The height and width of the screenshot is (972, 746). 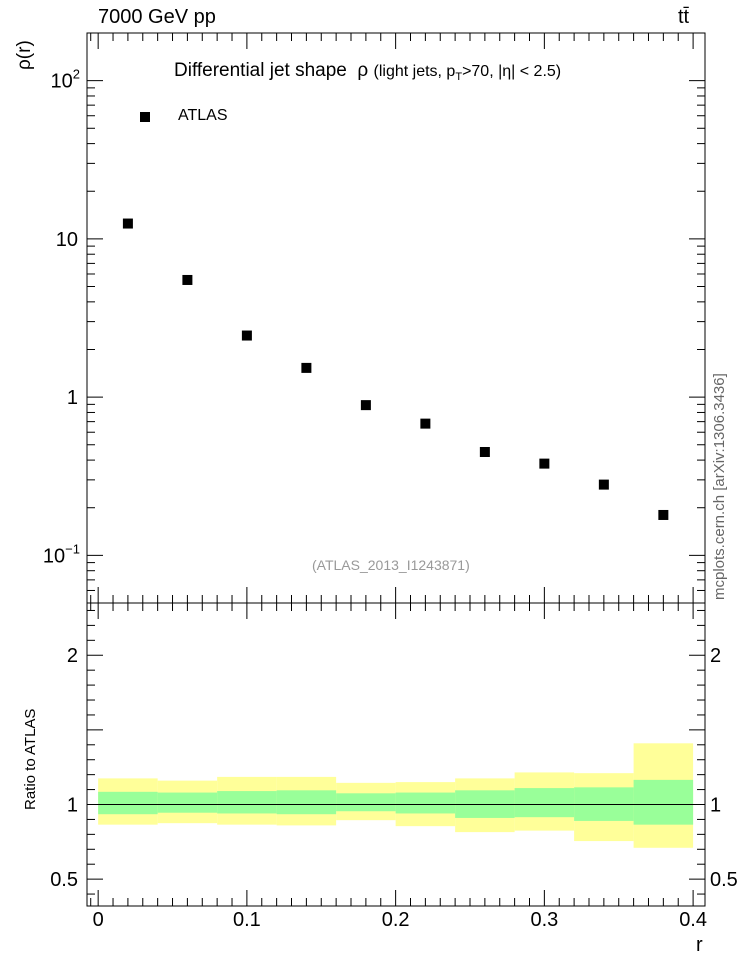 What do you see at coordinates (98, 920) in the screenshot?
I see `x-tick-label: 0` at bounding box center [98, 920].